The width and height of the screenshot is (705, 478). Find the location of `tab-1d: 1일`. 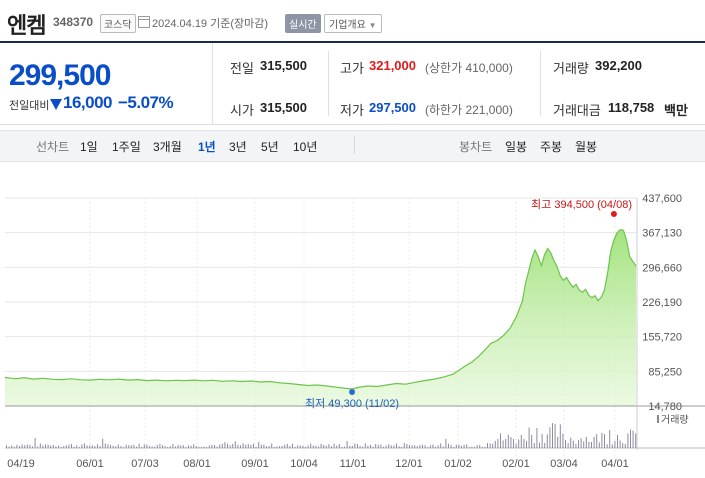

tab-1d: 1일 is located at coordinates (89, 147).